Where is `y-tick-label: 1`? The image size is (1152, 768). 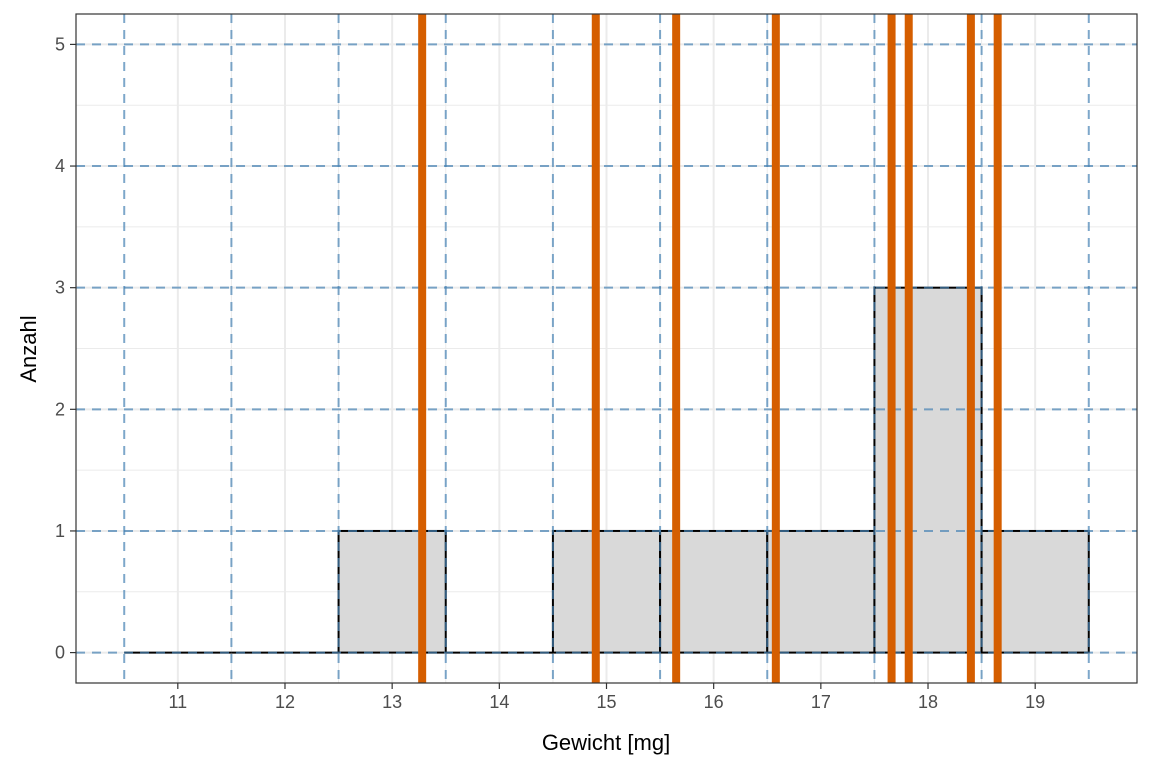 y-tick-label: 1 is located at coordinates (60, 531).